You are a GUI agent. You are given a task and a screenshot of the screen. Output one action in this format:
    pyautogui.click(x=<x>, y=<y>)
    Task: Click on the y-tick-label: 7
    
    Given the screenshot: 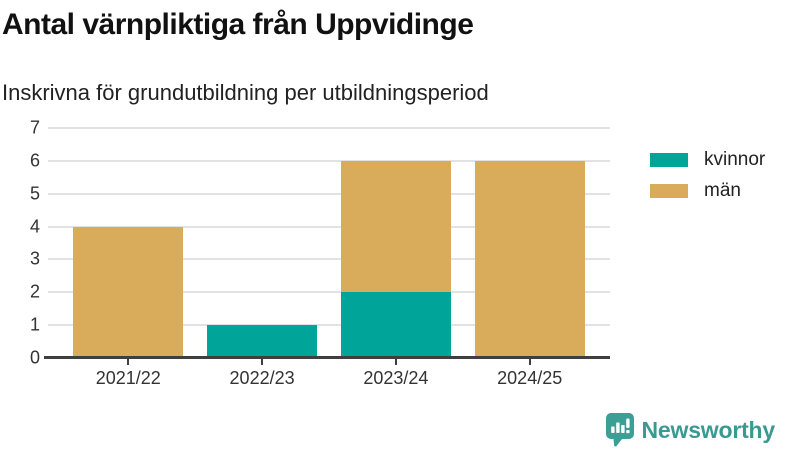 What is the action you would take?
    pyautogui.click(x=34, y=127)
    